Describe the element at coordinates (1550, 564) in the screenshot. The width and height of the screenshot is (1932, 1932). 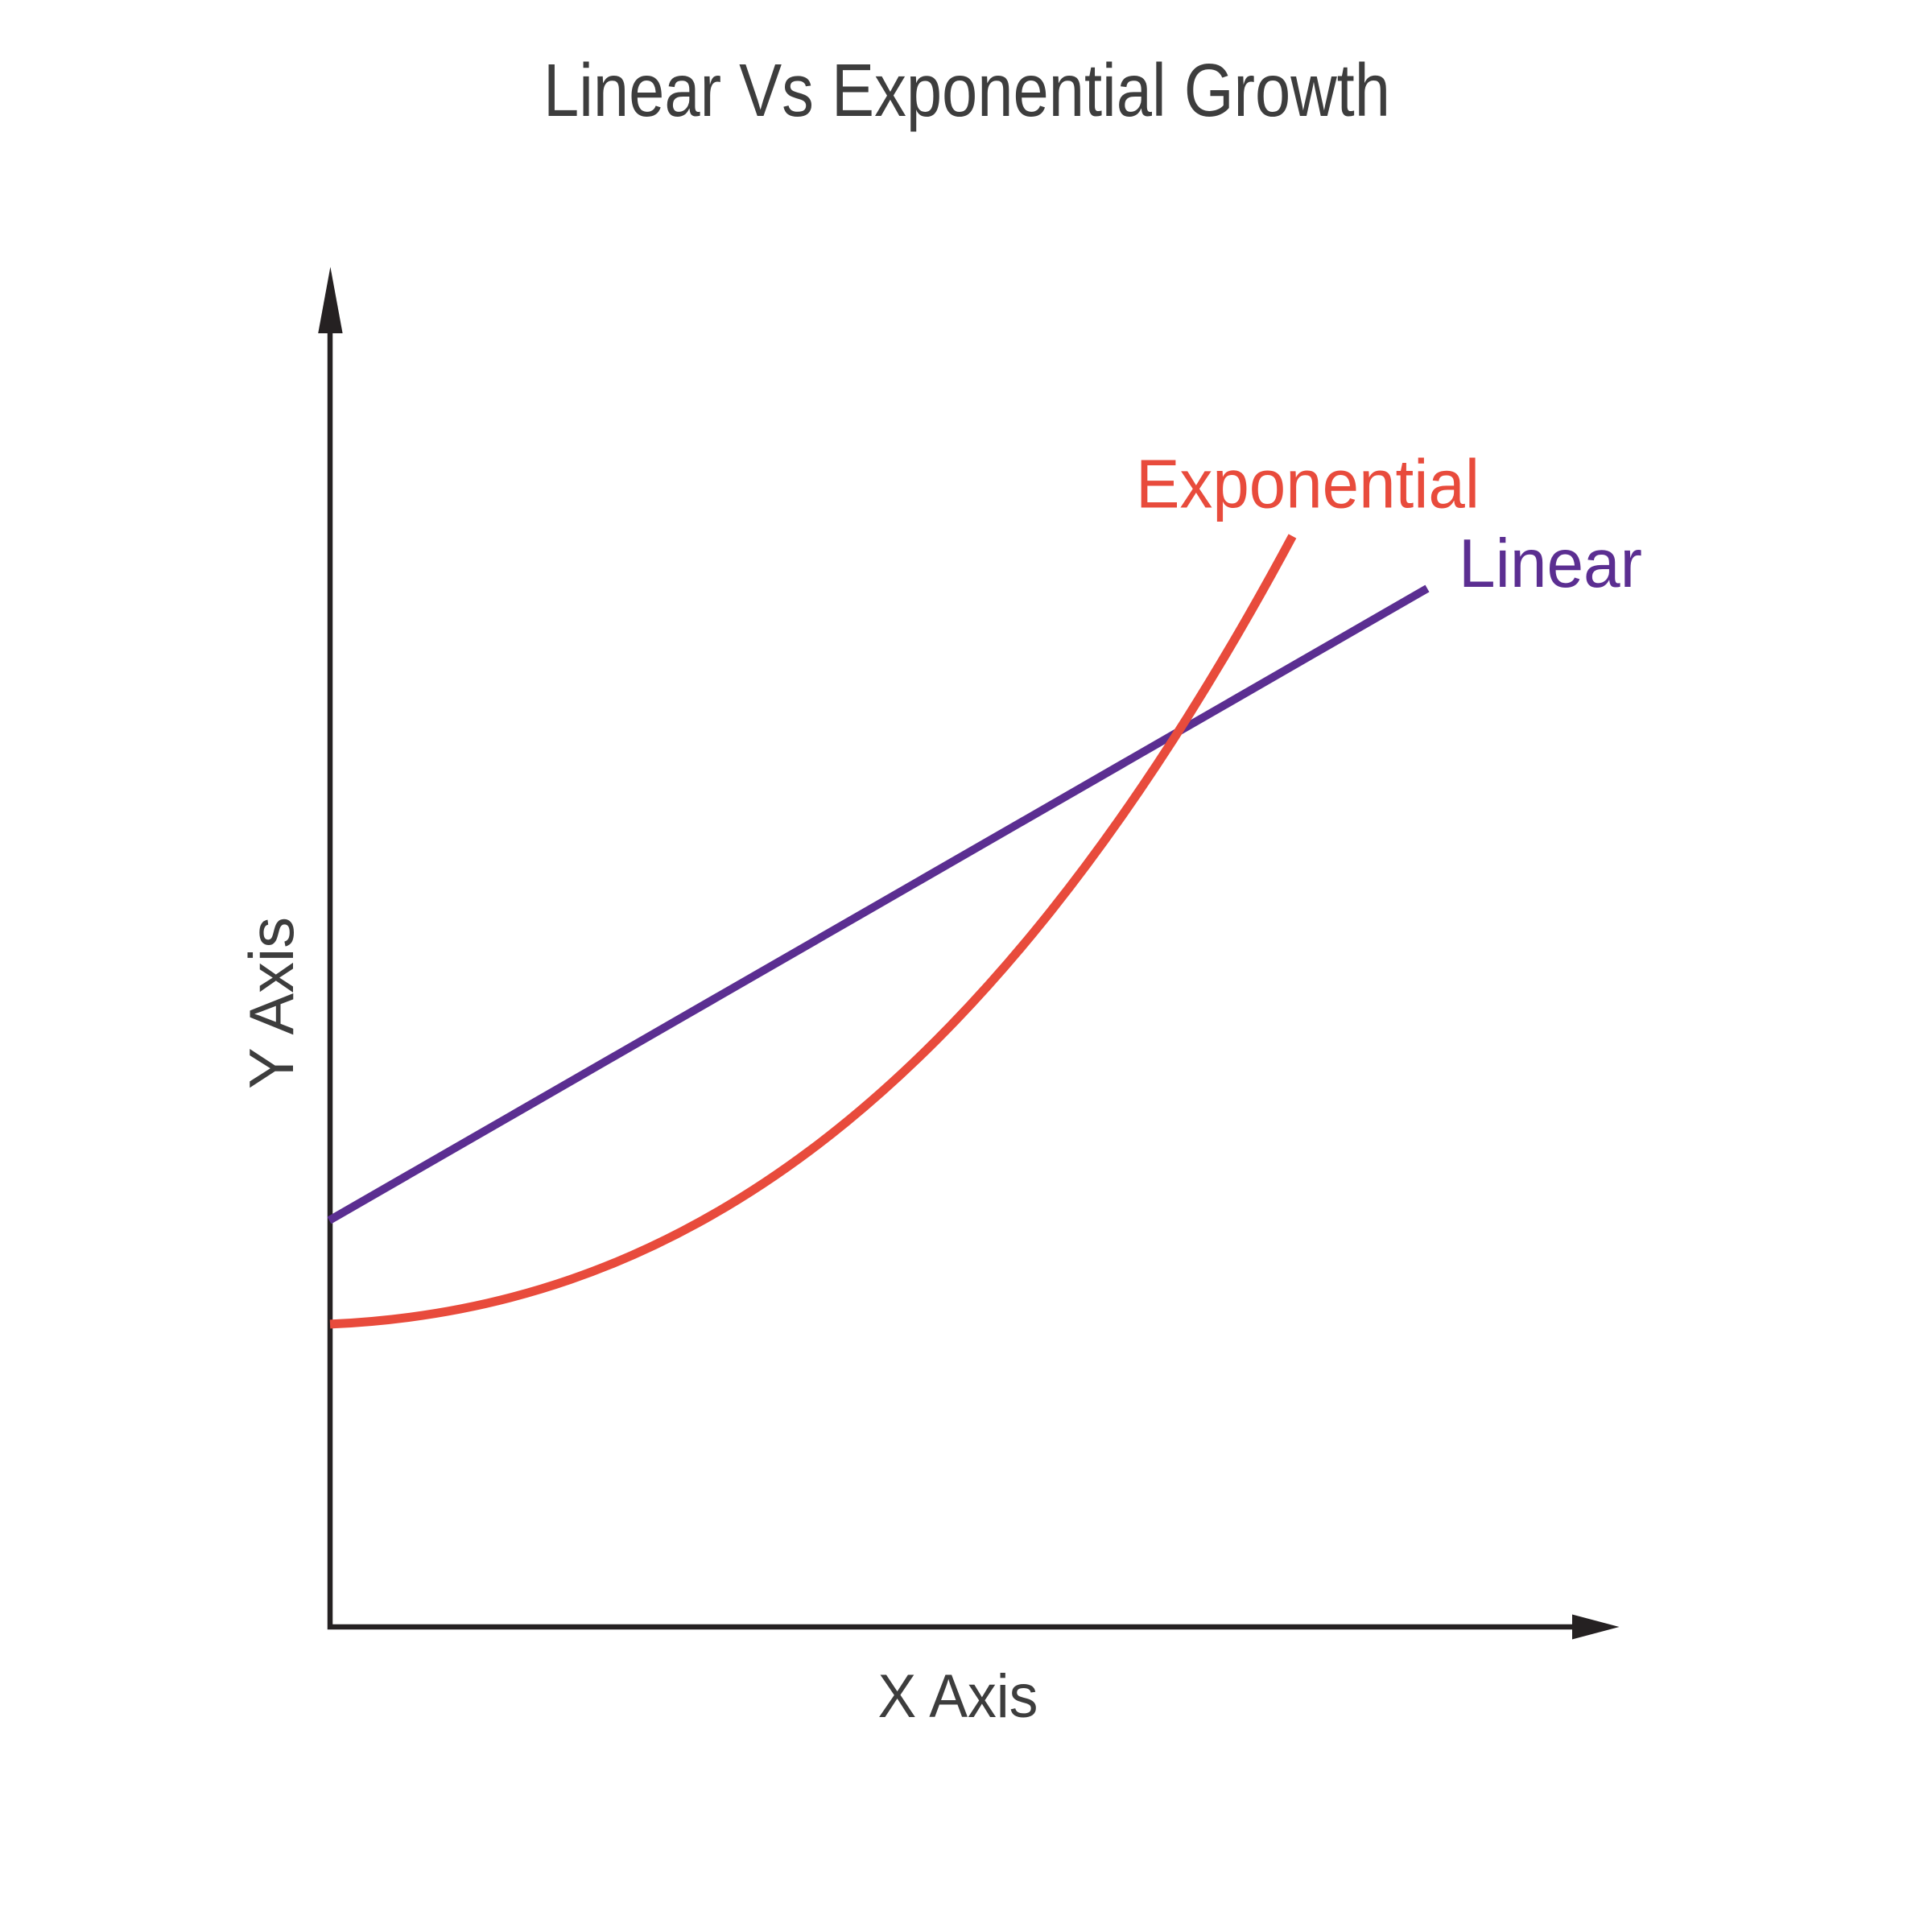
I see `svg-text: Linear` at that location.